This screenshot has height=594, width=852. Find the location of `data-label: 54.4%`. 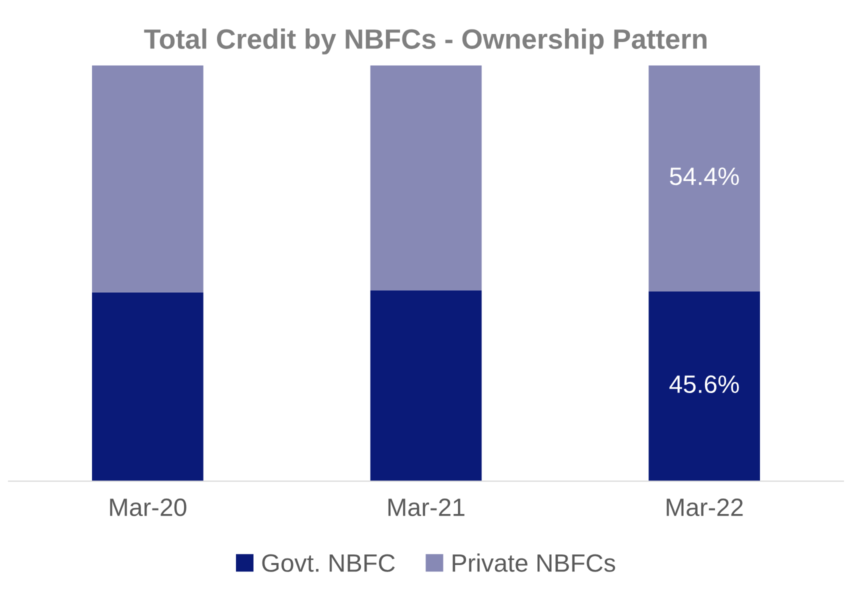

data-label: 54.4% is located at coordinates (704, 177).